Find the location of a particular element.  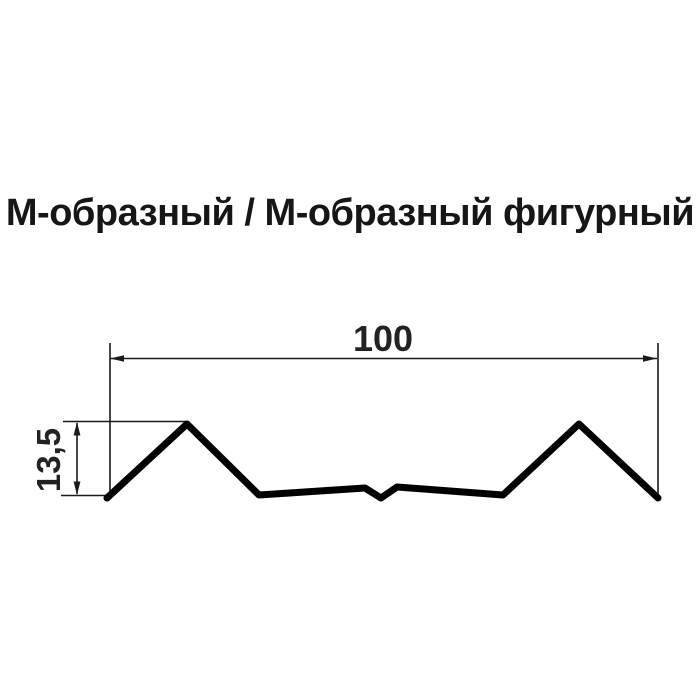

height-arrow-bottom-icon is located at coordinates (77, 488).